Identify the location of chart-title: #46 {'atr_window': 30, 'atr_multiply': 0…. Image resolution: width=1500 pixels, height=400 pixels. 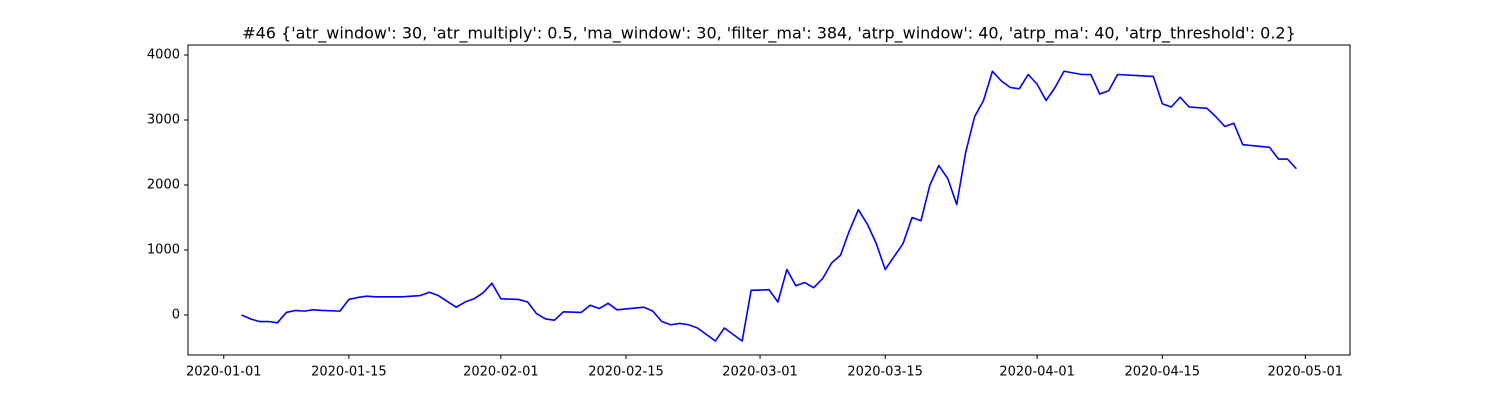
(769, 34).